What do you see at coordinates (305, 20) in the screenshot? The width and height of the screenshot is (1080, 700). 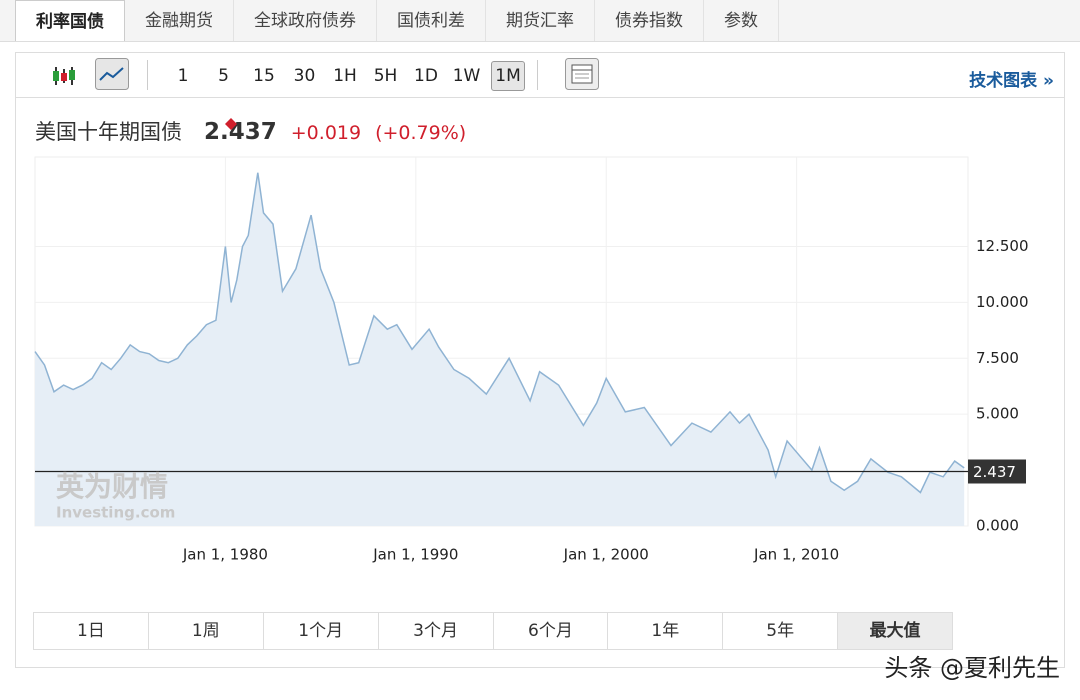 I see `tab: 全球政府债券` at bounding box center [305, 20].